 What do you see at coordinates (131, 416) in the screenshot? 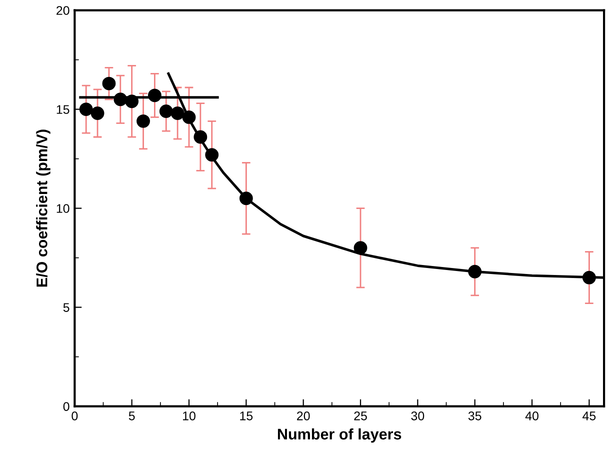
I see `x-tick-label: 5` at bounding box center [131, 416].